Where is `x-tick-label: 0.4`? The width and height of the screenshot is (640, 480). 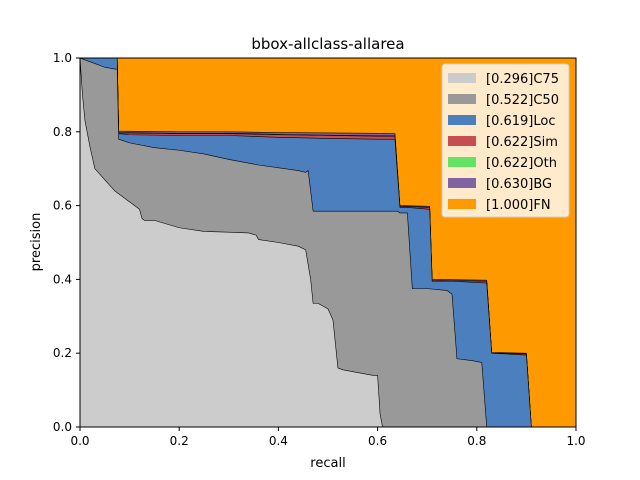 x-tick-label: 0.4 is located at coordinates (278, 441).